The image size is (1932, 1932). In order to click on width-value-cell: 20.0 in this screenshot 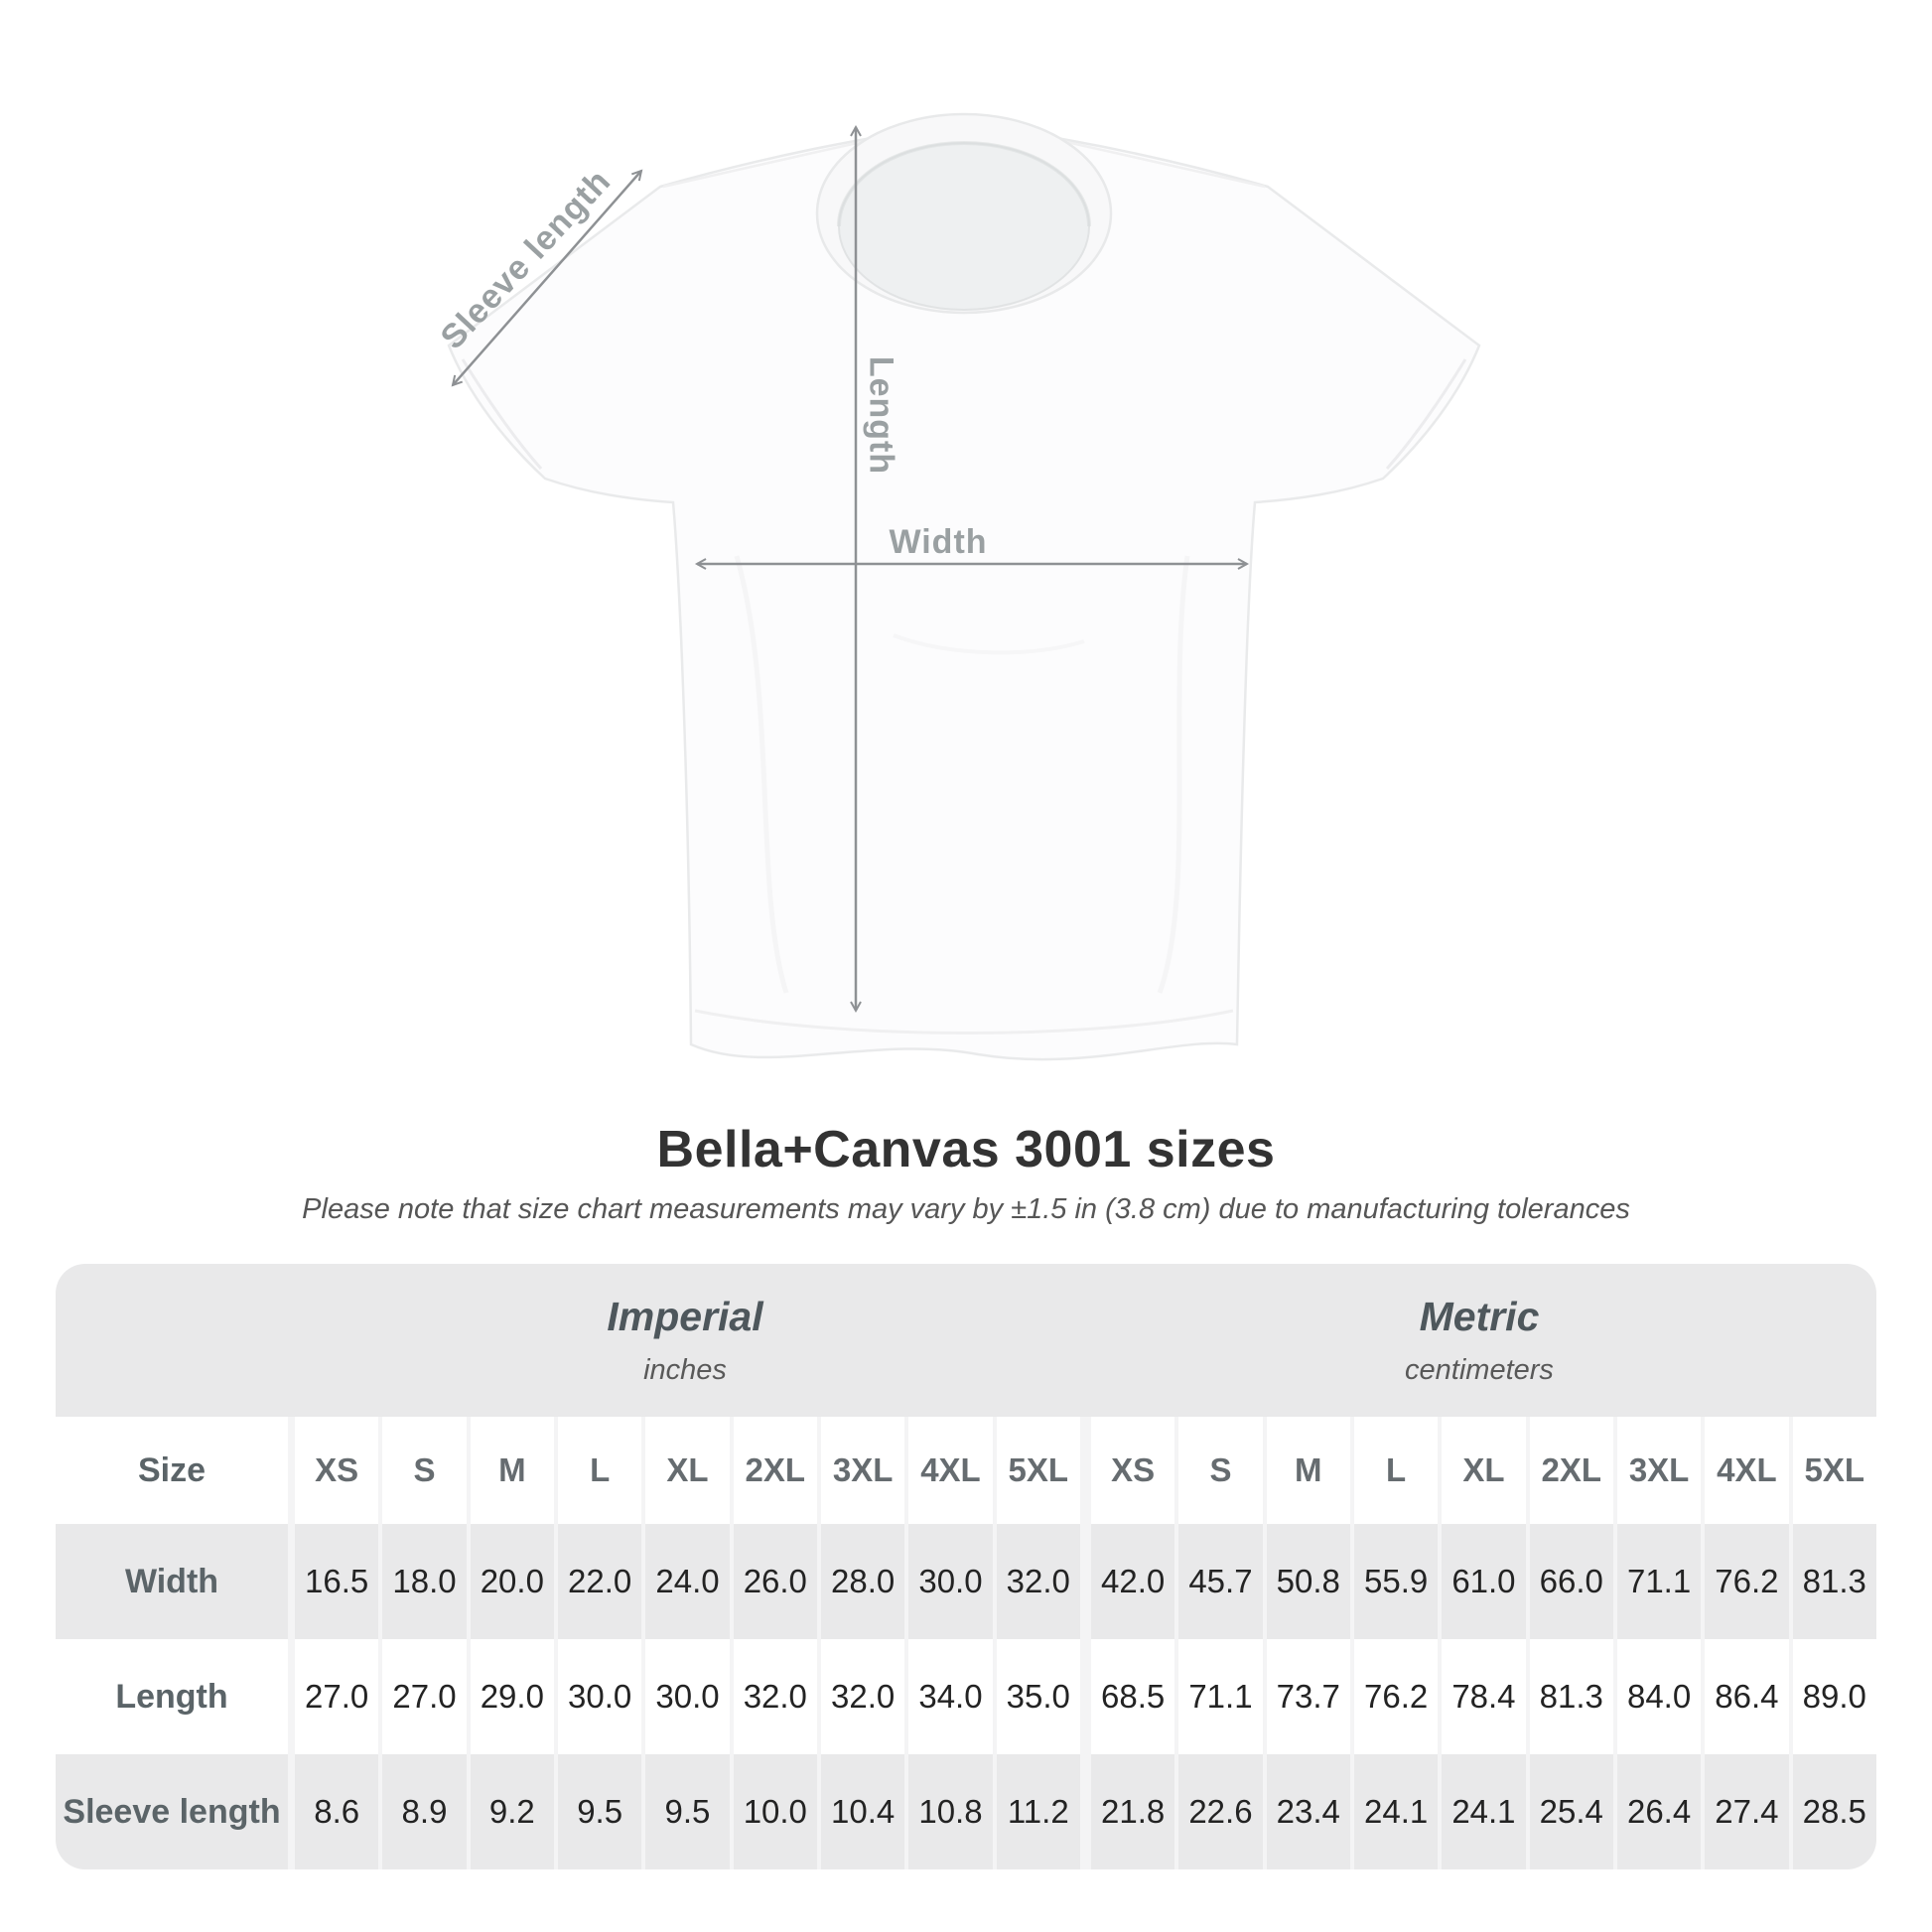, I will do `click(510, 1581)`.